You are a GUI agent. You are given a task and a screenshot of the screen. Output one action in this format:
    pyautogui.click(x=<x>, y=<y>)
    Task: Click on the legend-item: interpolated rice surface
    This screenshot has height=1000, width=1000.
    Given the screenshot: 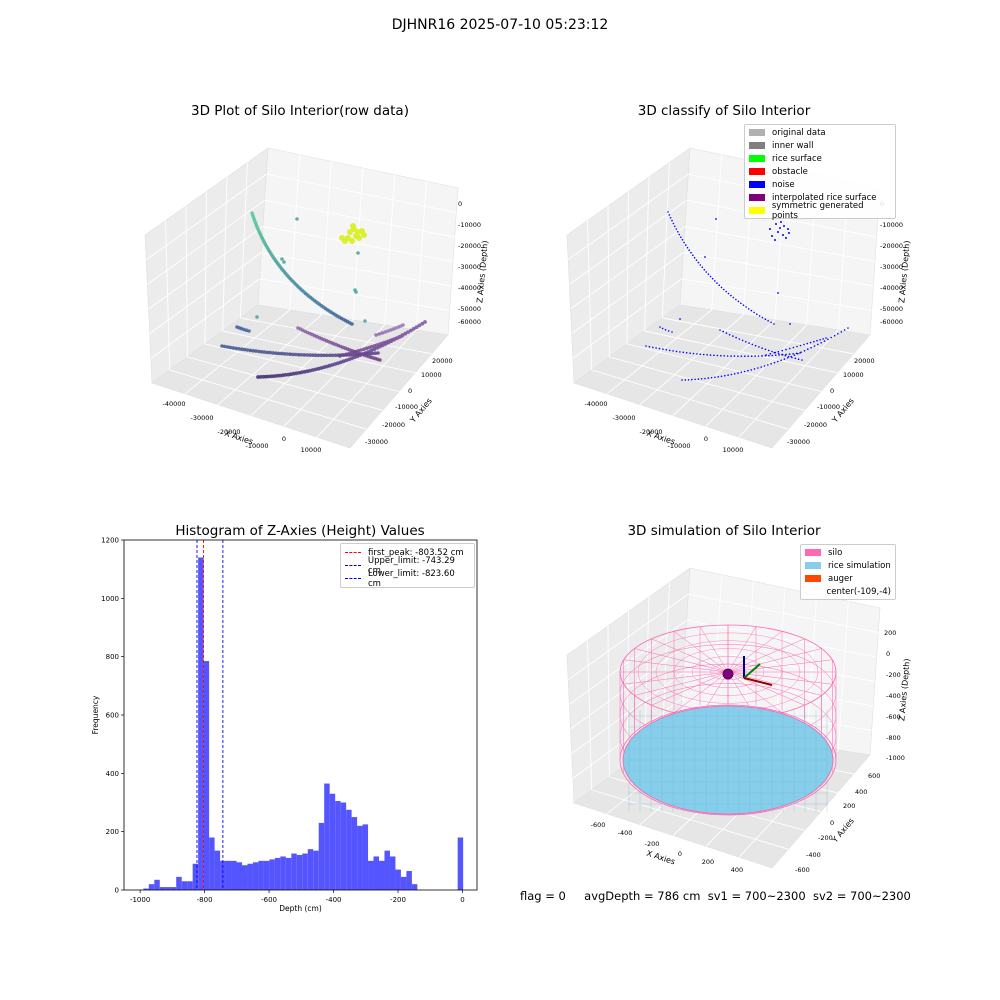 What is the action you would take?
    pyautogui.click(x=820, y=197)
    